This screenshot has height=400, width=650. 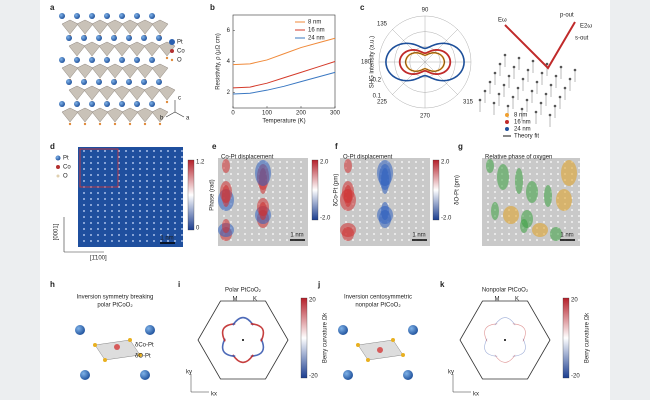 What do you see at coordinates (378, 306) in the screenshot?
I see `panel-subtitle: nonpolar PtCoO₂` at bounding box center [378, 306].